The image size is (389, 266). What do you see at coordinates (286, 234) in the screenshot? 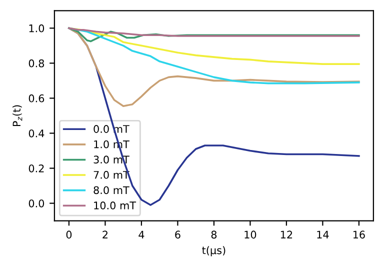
I see `x-tick-label: 12` at bounding box center [286, 234].